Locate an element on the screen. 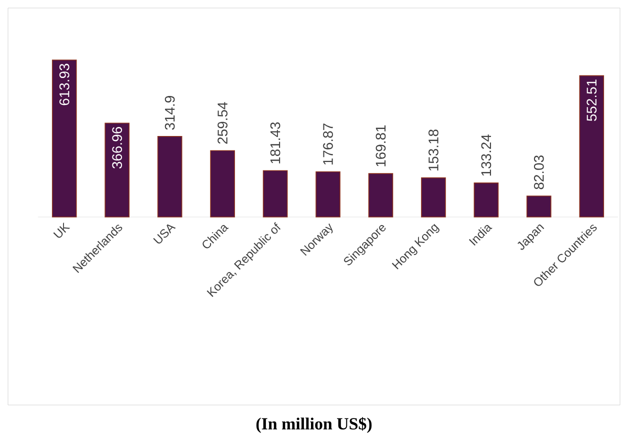 The height and width of the screenshot is (441, 628). data-label: 552.51 is located at coordinates (591, 100).